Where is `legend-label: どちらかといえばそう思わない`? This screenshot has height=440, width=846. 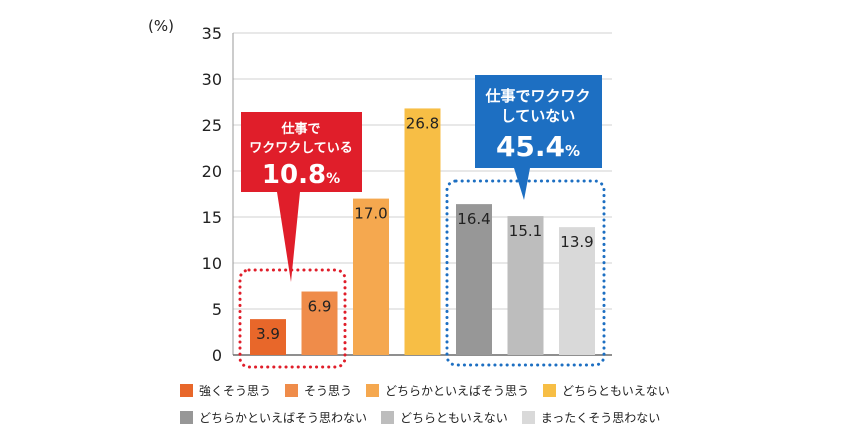
legend-label: どちらかといえばそう思わない is located at coordinates (283, 417).